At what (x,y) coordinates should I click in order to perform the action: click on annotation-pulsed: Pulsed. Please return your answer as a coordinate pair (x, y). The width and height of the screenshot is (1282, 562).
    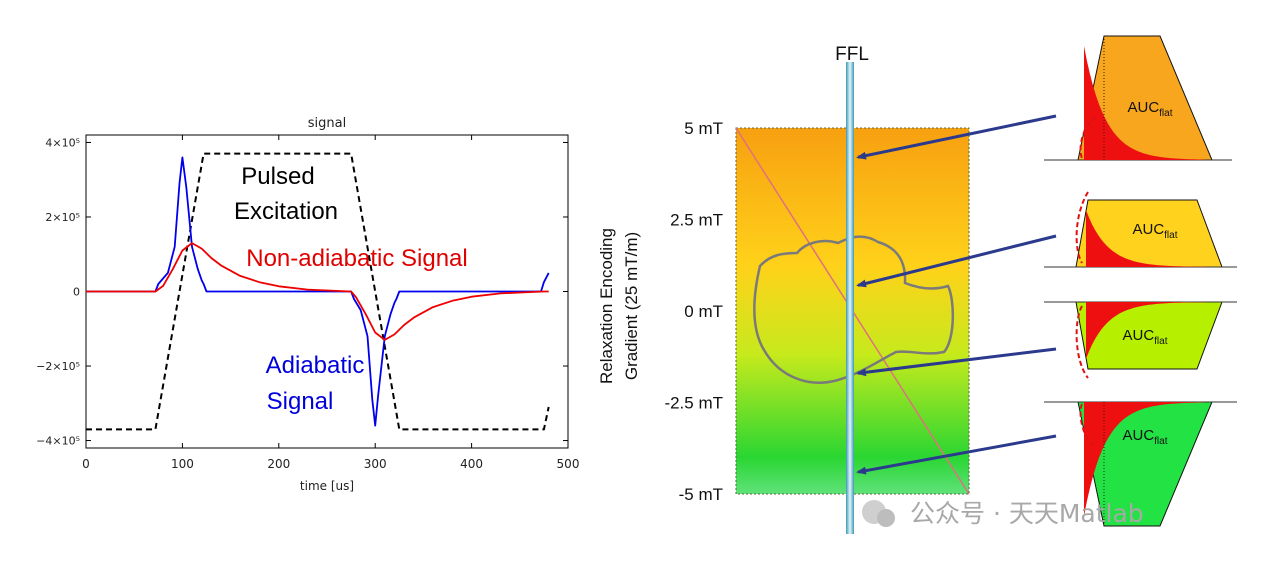
    Looking at the image, I should click on (277, 176).